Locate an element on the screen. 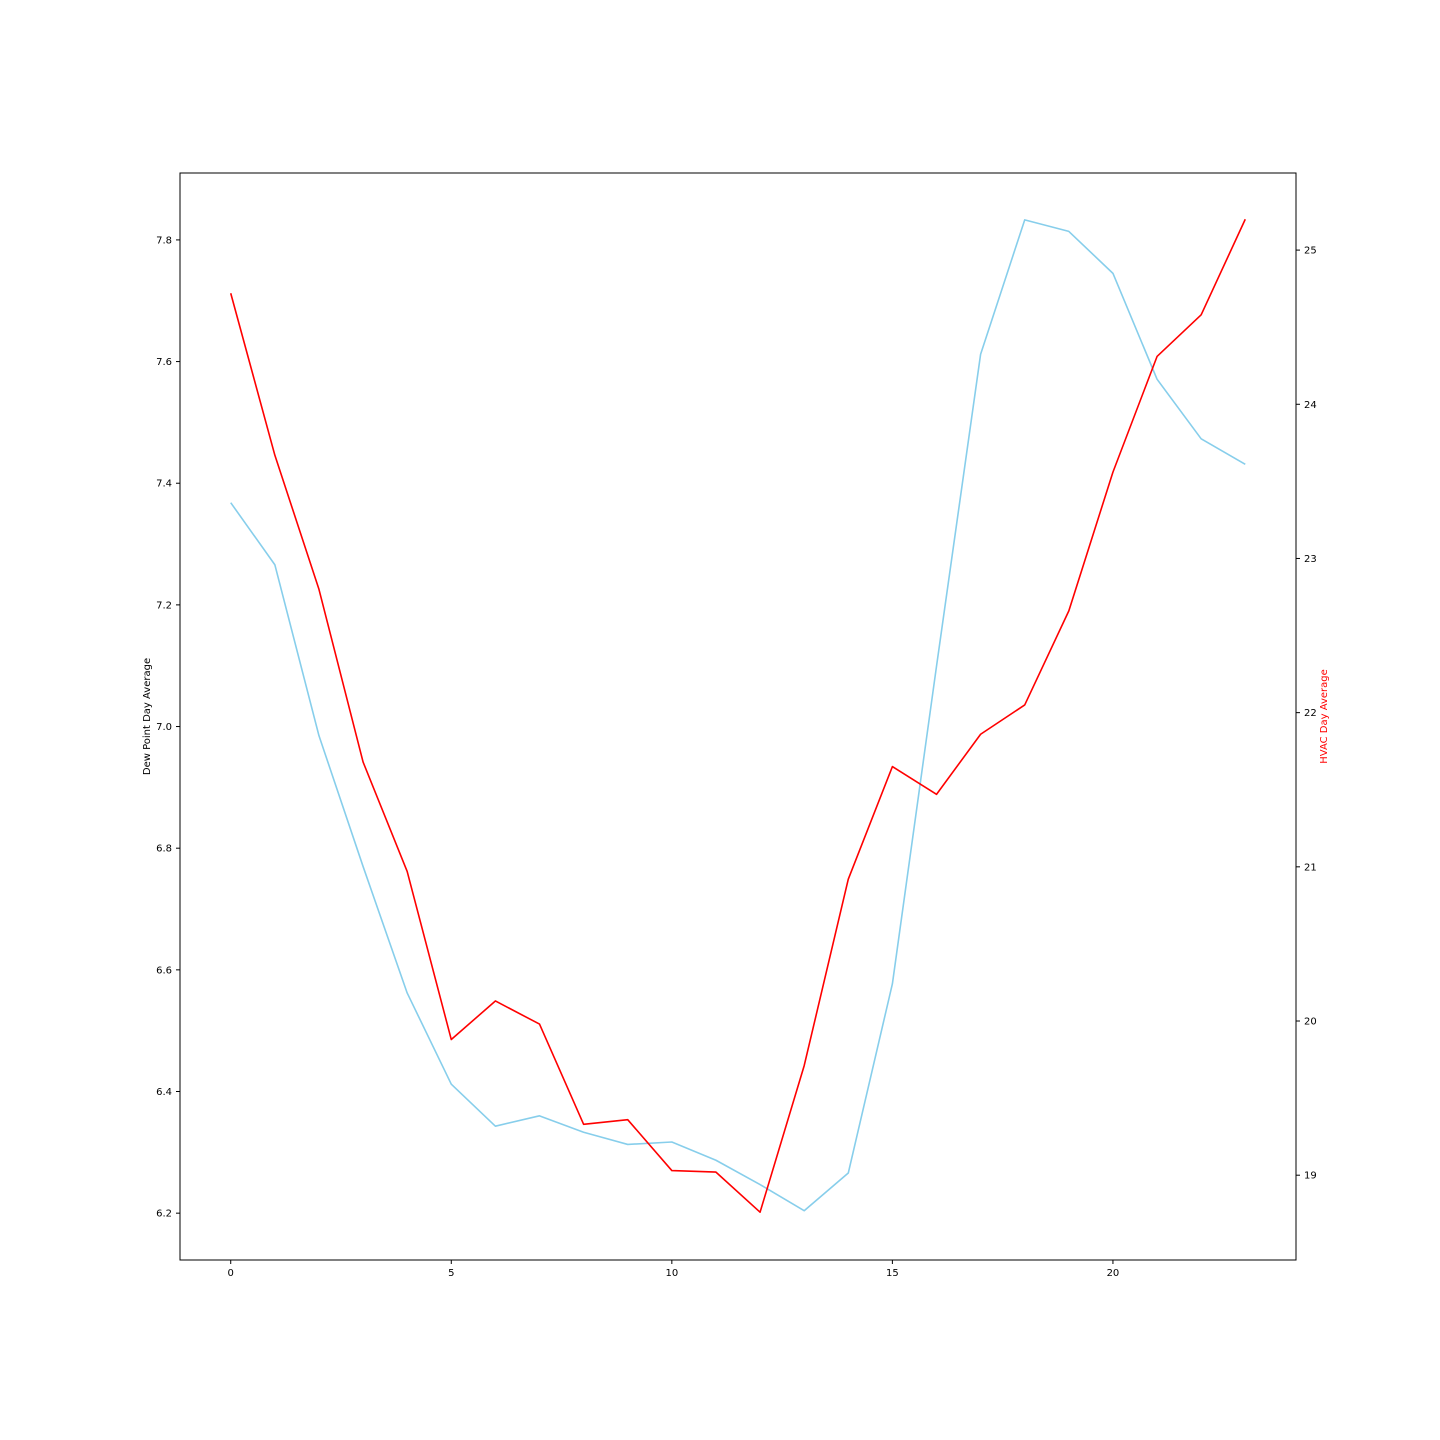 The image size is (1440, 1440). right-y-axis: 19 20 21 22 23 24 25 is located at coordinates (1306, 714).